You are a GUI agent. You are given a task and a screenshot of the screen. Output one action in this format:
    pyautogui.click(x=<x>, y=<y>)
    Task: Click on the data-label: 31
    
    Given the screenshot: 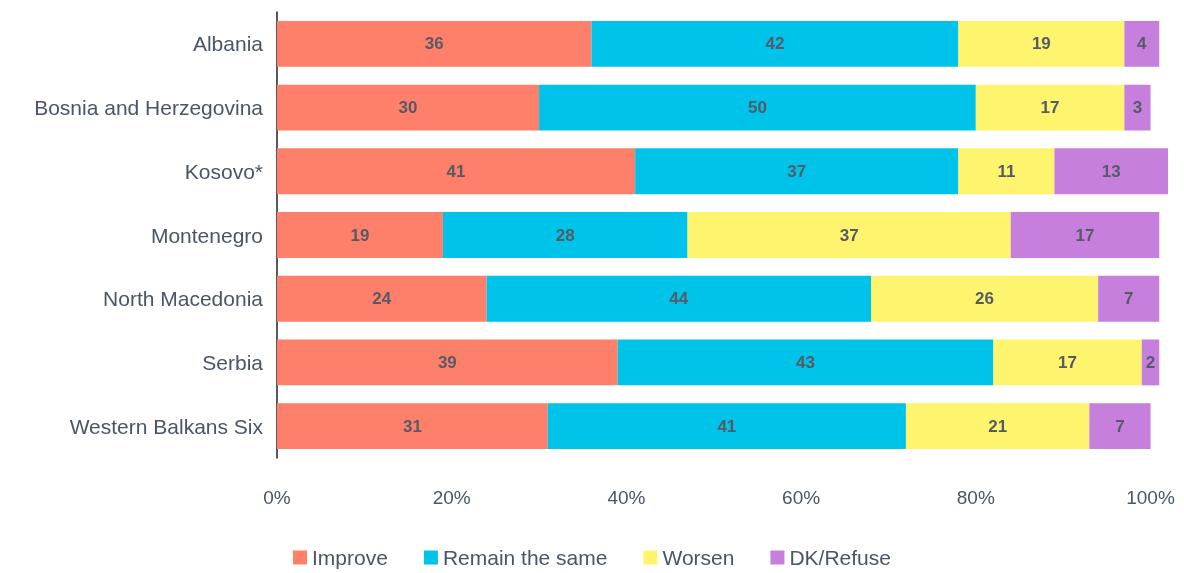 What is the action you would take?
    pyautogui.click(x=412, y=426)
    